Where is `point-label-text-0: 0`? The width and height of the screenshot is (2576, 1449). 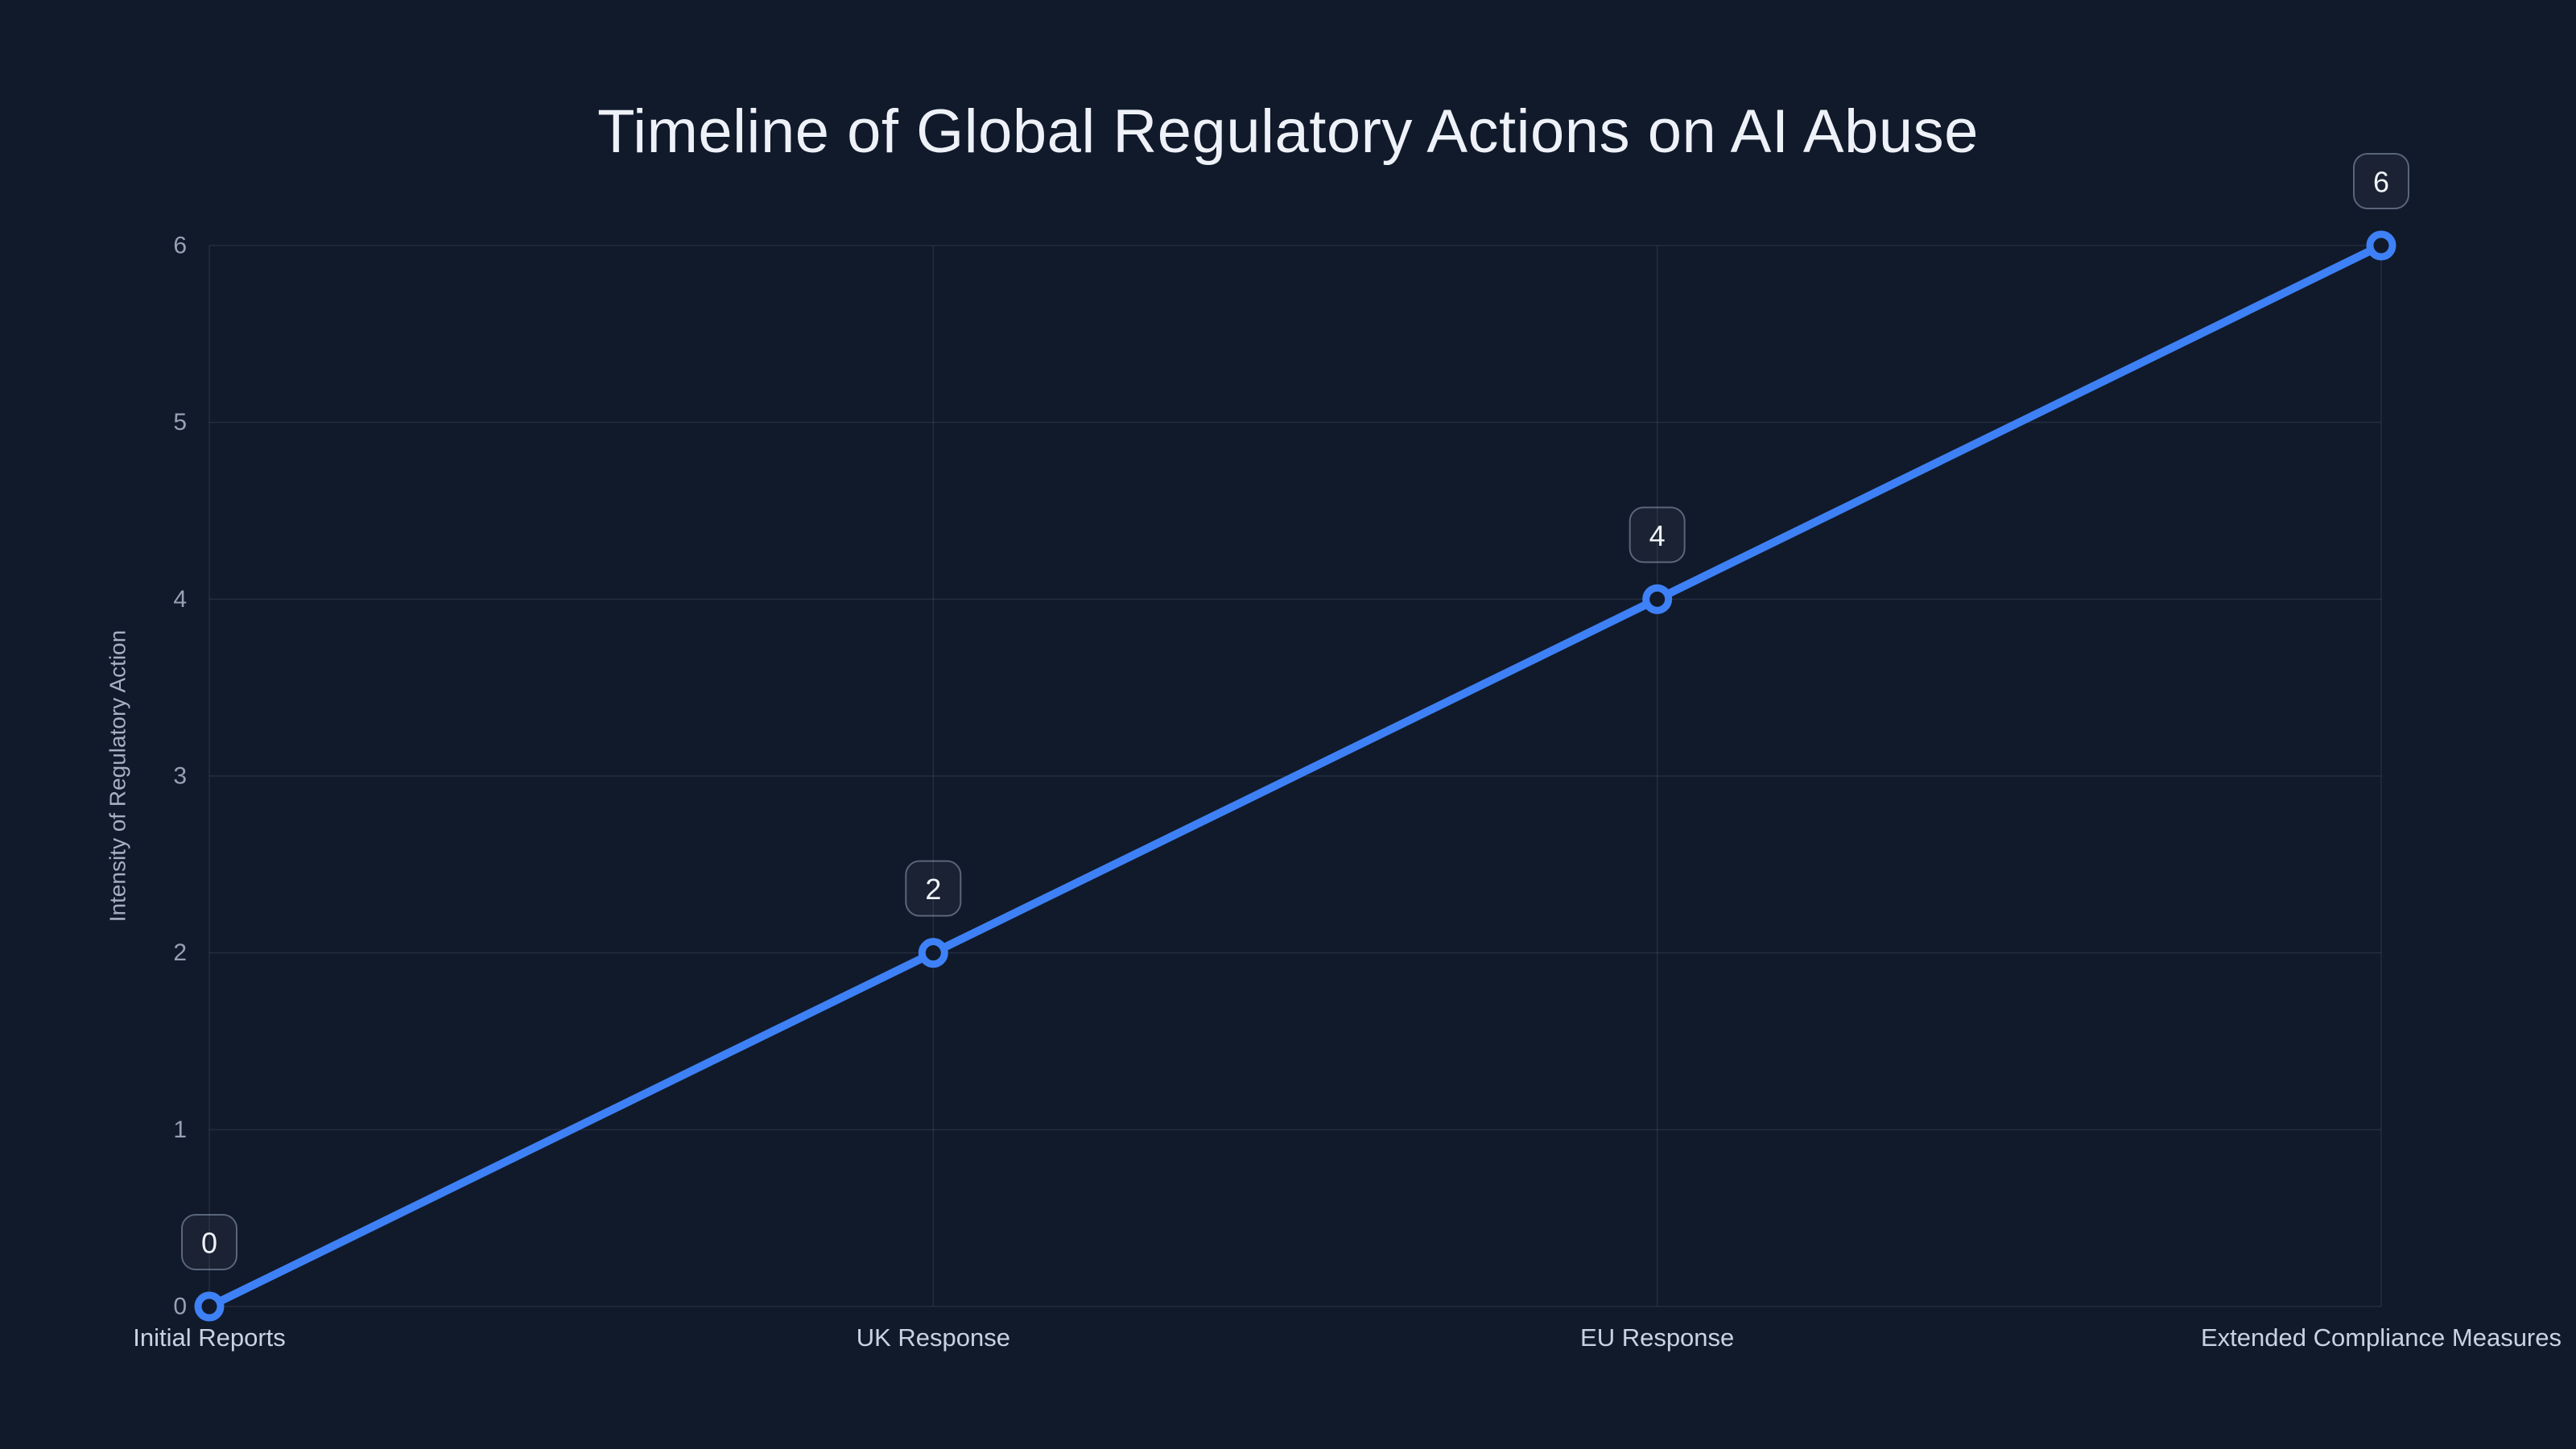 point-label-text-0: 0 is located at coordinates (209, 1243).